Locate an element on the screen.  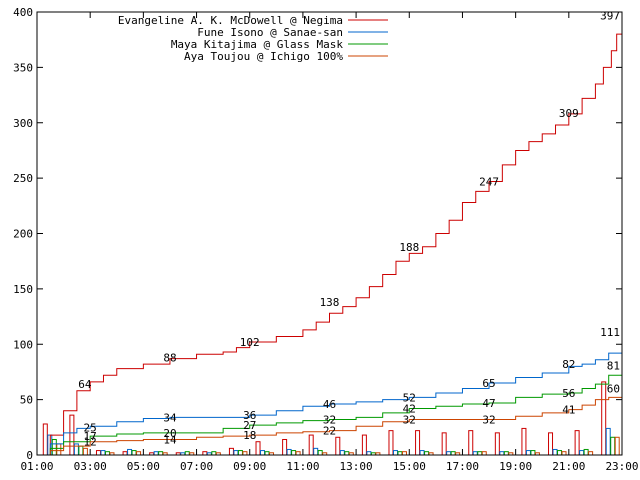
data-label: 102 is located at coordinates (250, 342).